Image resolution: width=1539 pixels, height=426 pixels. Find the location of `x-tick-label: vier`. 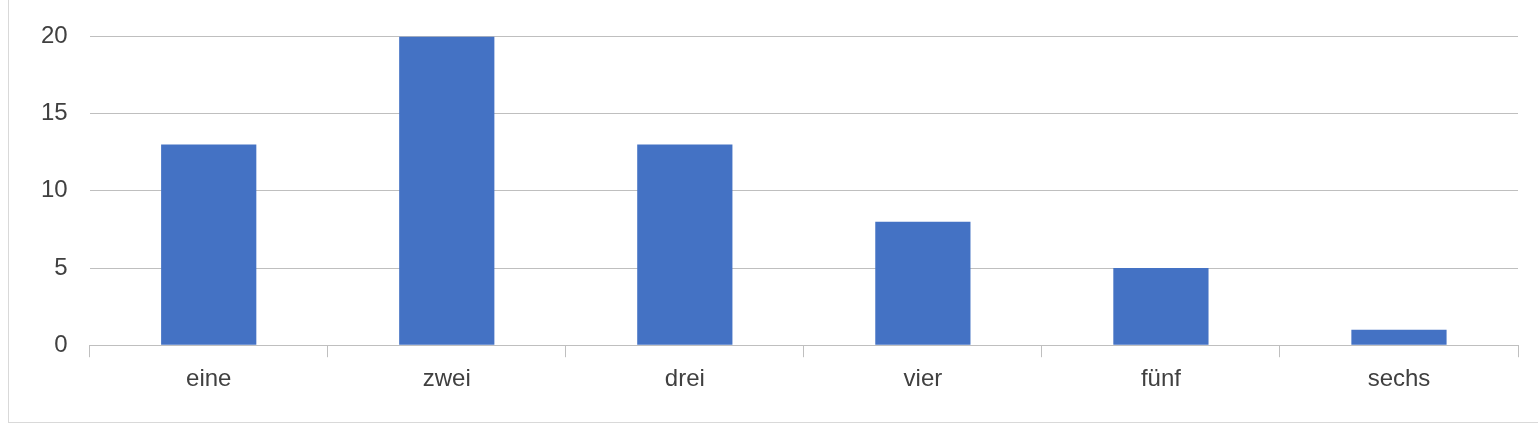

x-tick-label: vier is located at coordinates (923, 378).